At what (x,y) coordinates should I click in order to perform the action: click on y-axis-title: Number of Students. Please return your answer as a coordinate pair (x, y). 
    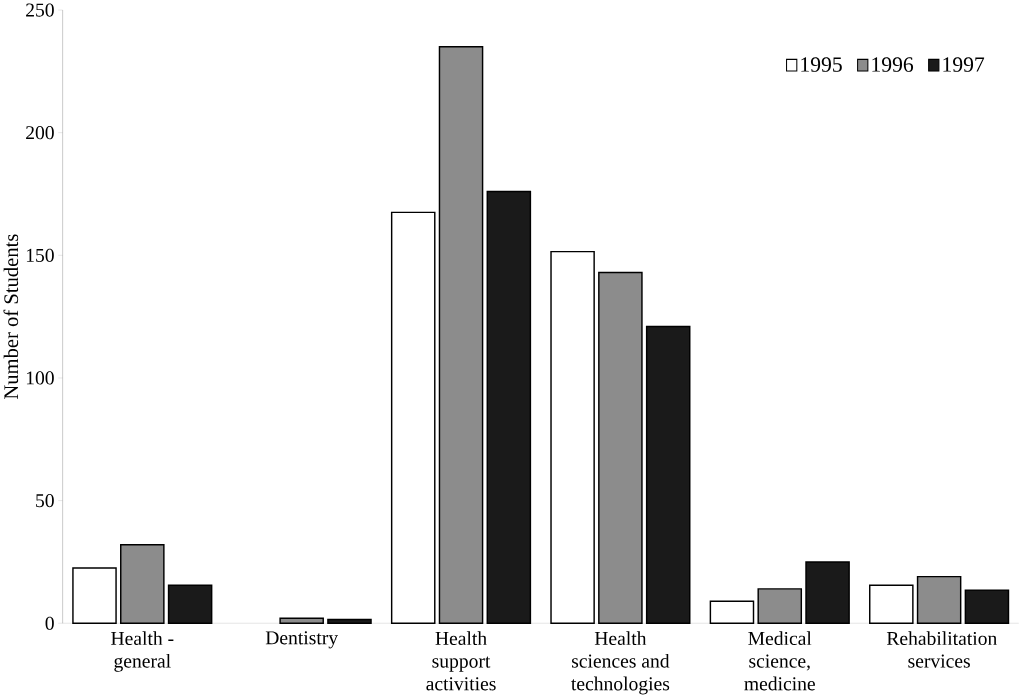
    Looking at the image, I should click on (11, 317).